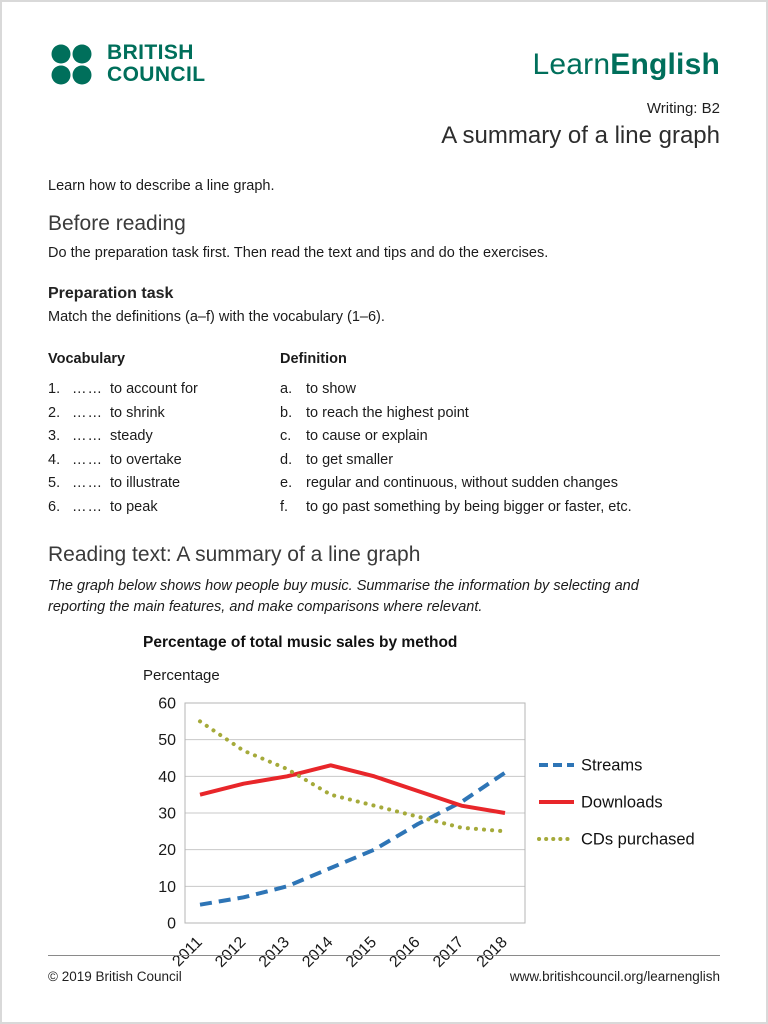 The image size is (768, 1024). What do you see at coordinates (665, 64) in the screenshot?
I see `learnenglish-english: English` at bounding box center [665, 64].